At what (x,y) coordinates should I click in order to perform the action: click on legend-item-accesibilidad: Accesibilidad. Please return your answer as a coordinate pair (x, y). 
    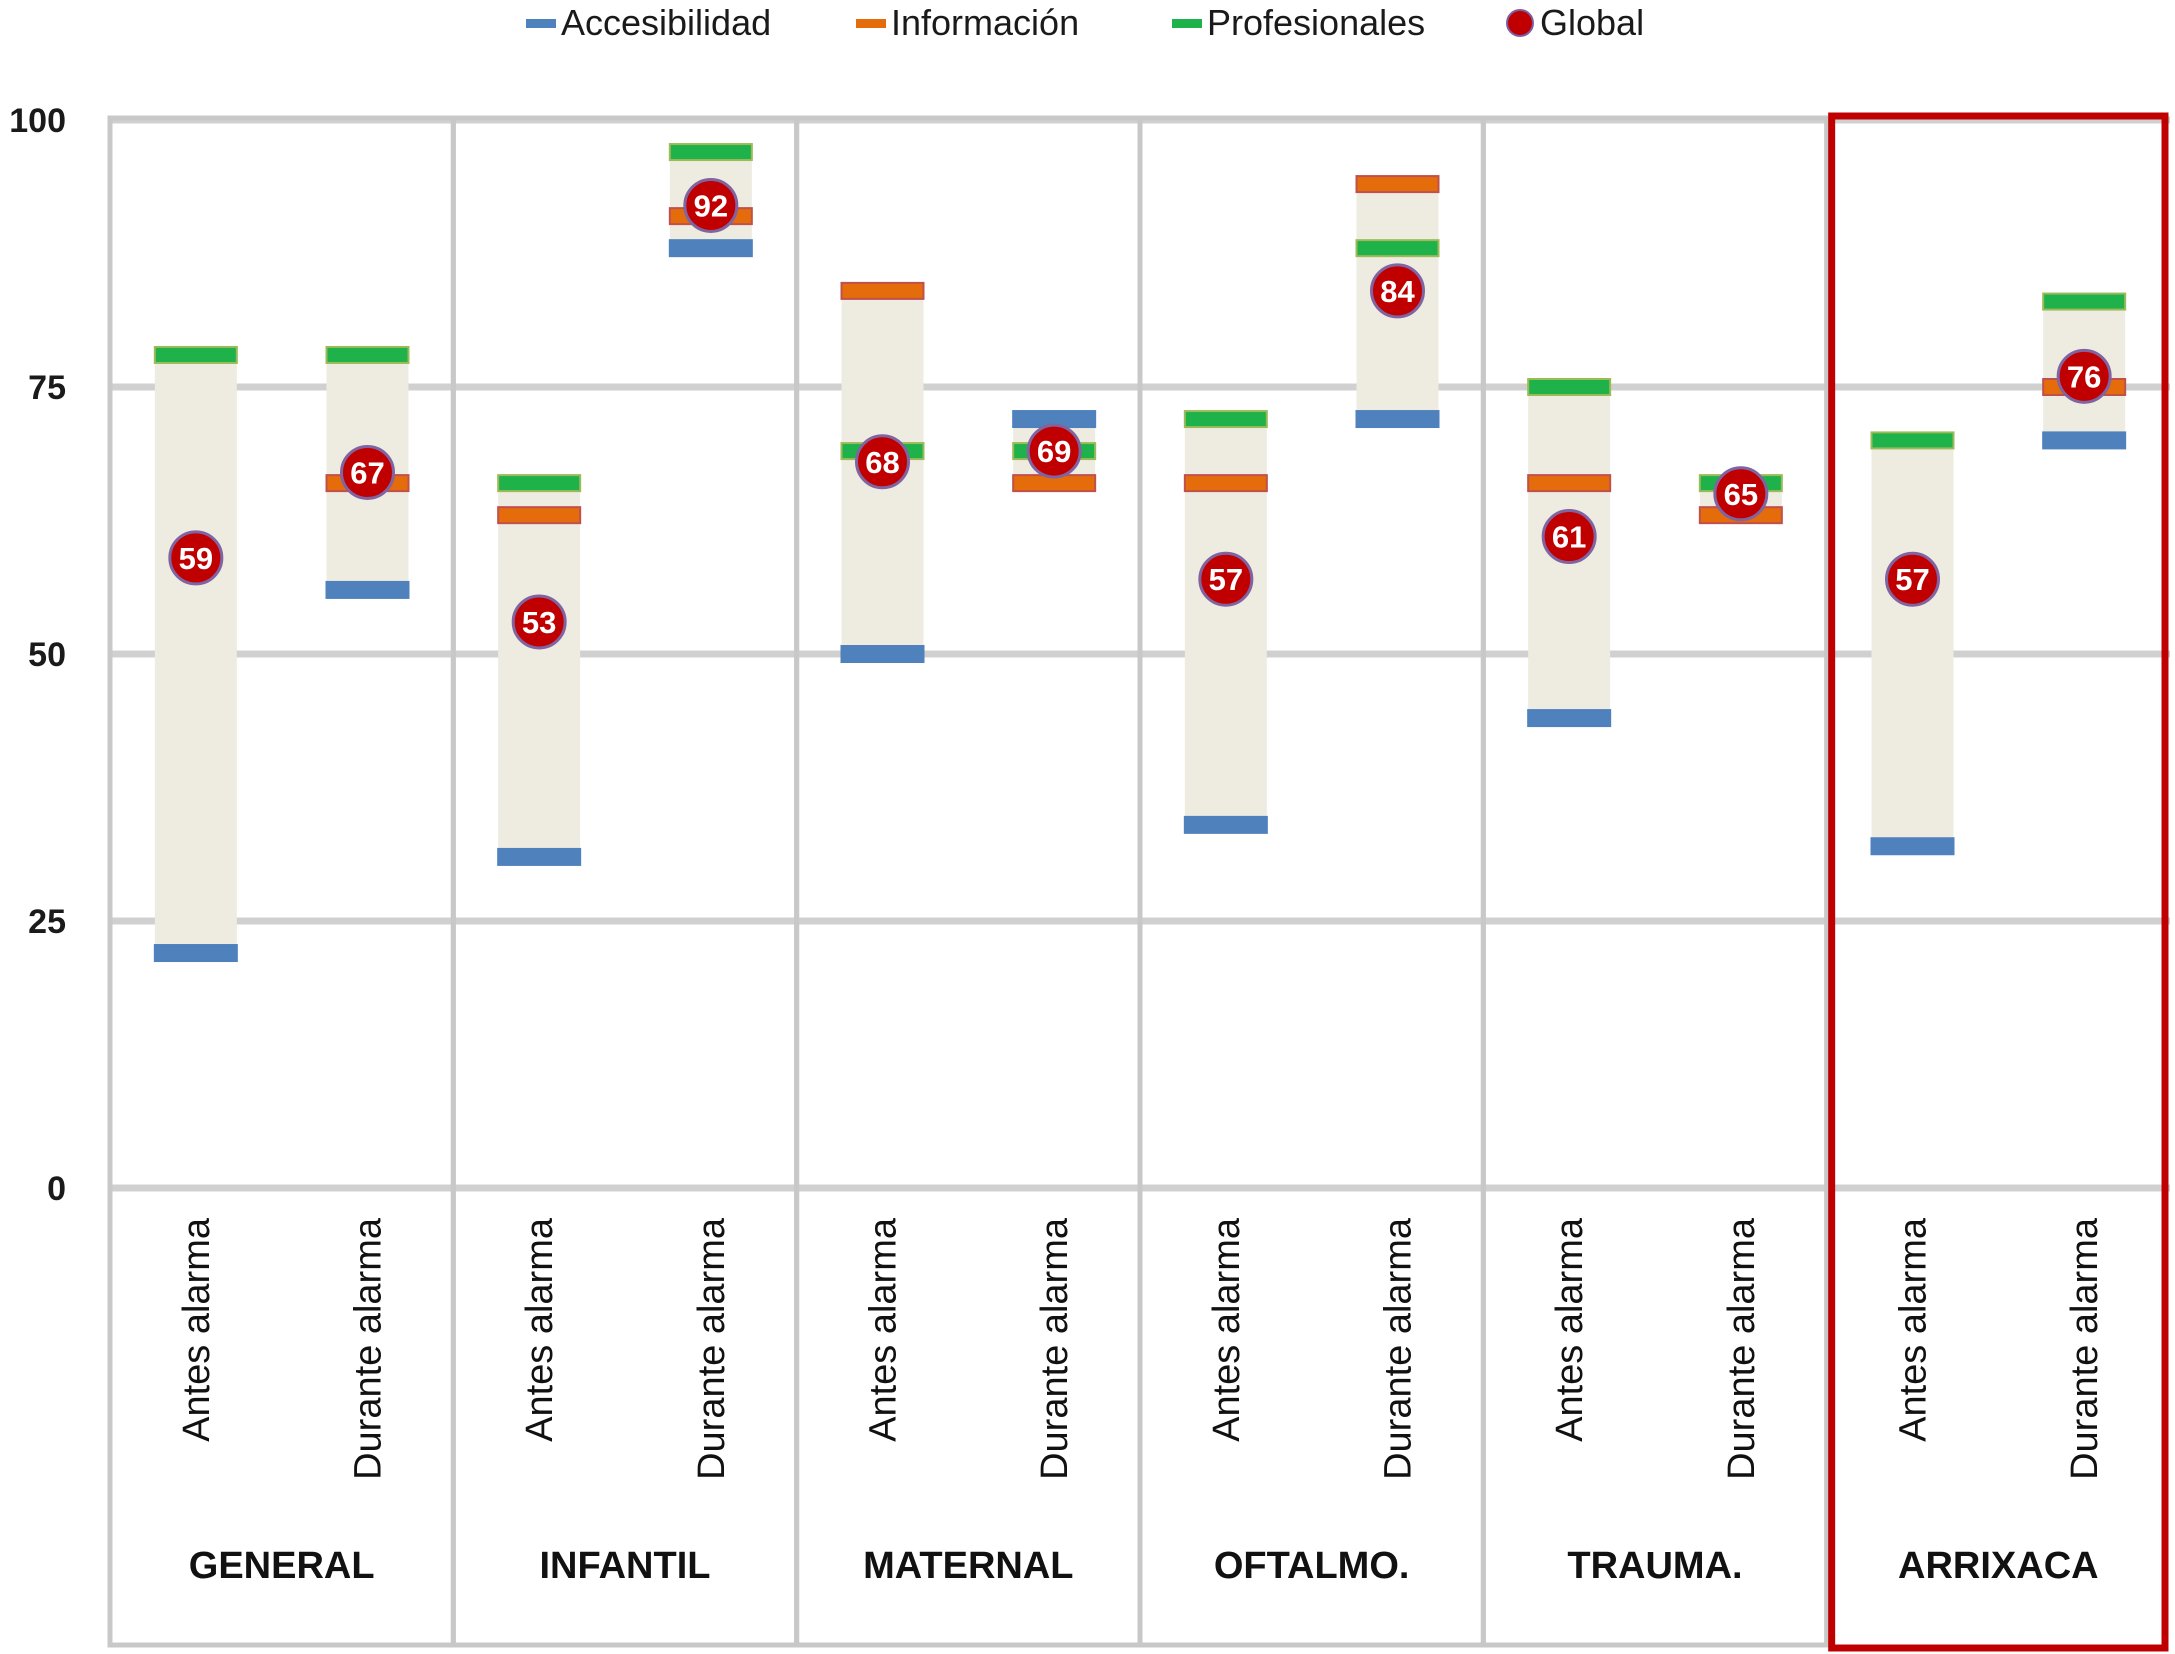
    Looking at the image, I should click on (648, 23).